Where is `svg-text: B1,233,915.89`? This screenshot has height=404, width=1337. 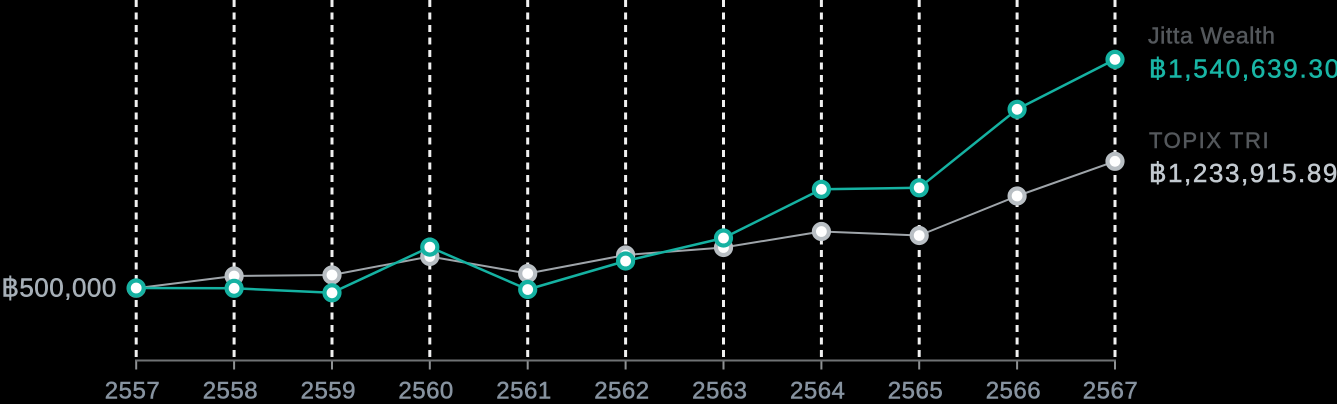
svg-text: B1,233,915.89 is located at coordinates (1243, 173).